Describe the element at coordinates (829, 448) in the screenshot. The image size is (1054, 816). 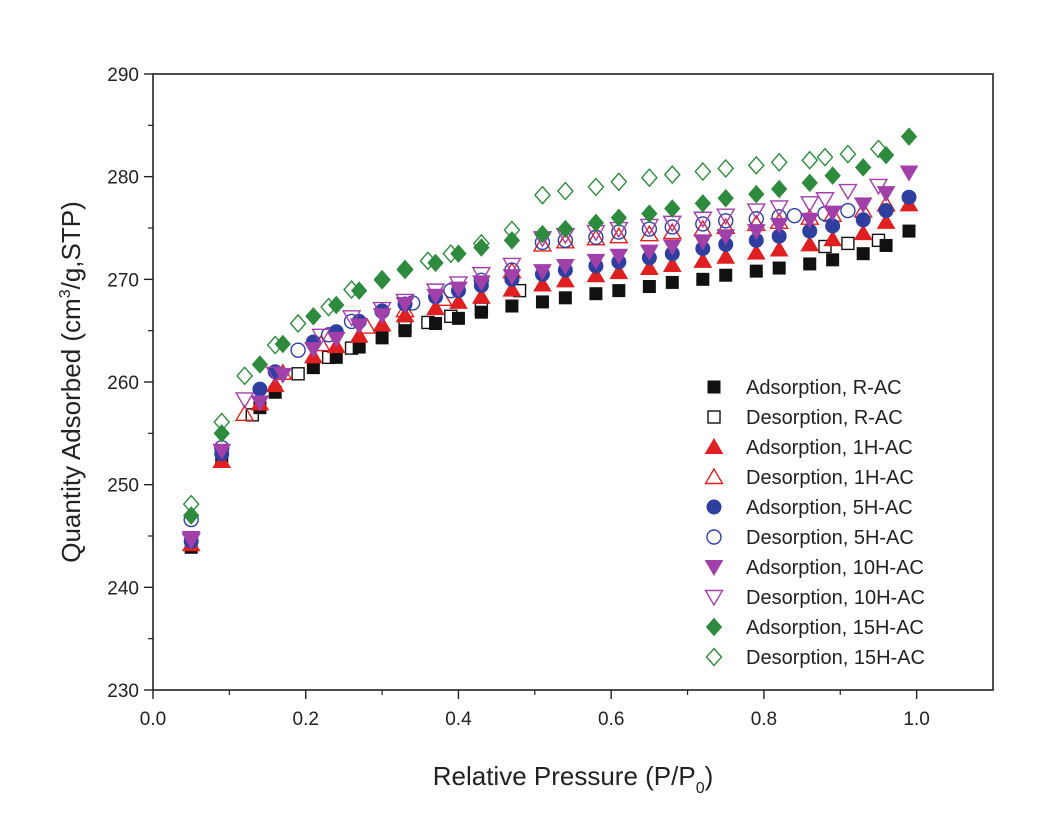
I see `legend-label: Adsorption, 1H-AC` at that location.